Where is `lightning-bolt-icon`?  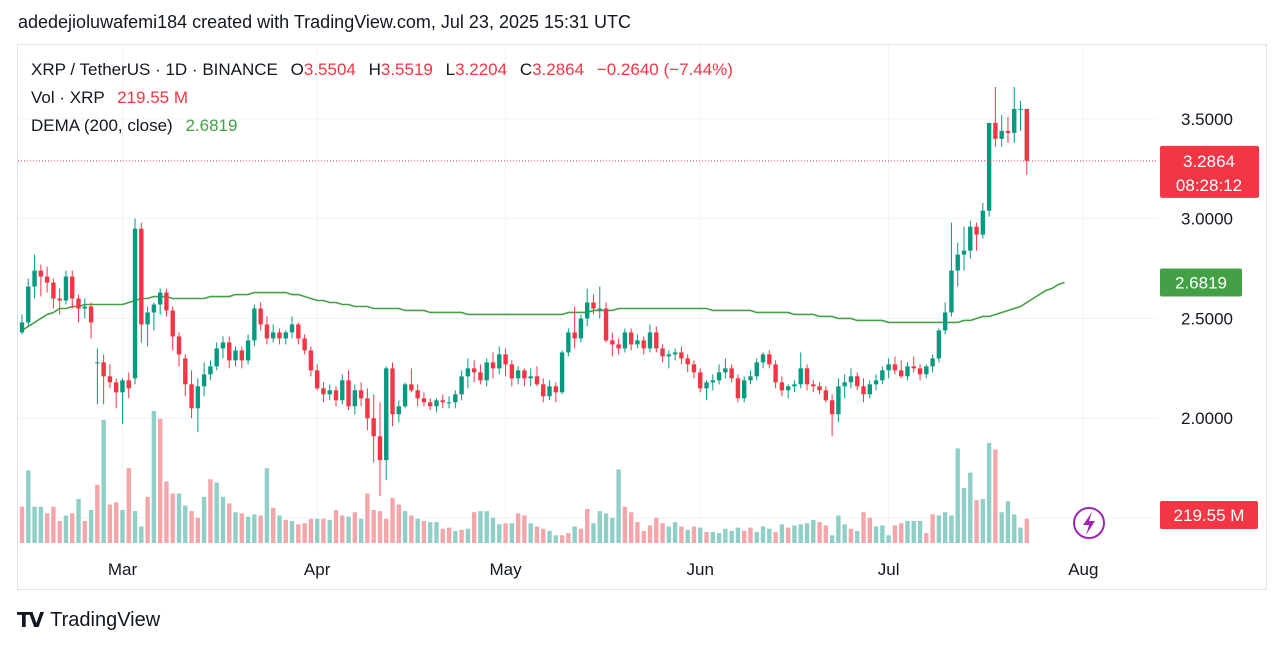
lightning-bolt-icon is located at coordinates (1089, 523).